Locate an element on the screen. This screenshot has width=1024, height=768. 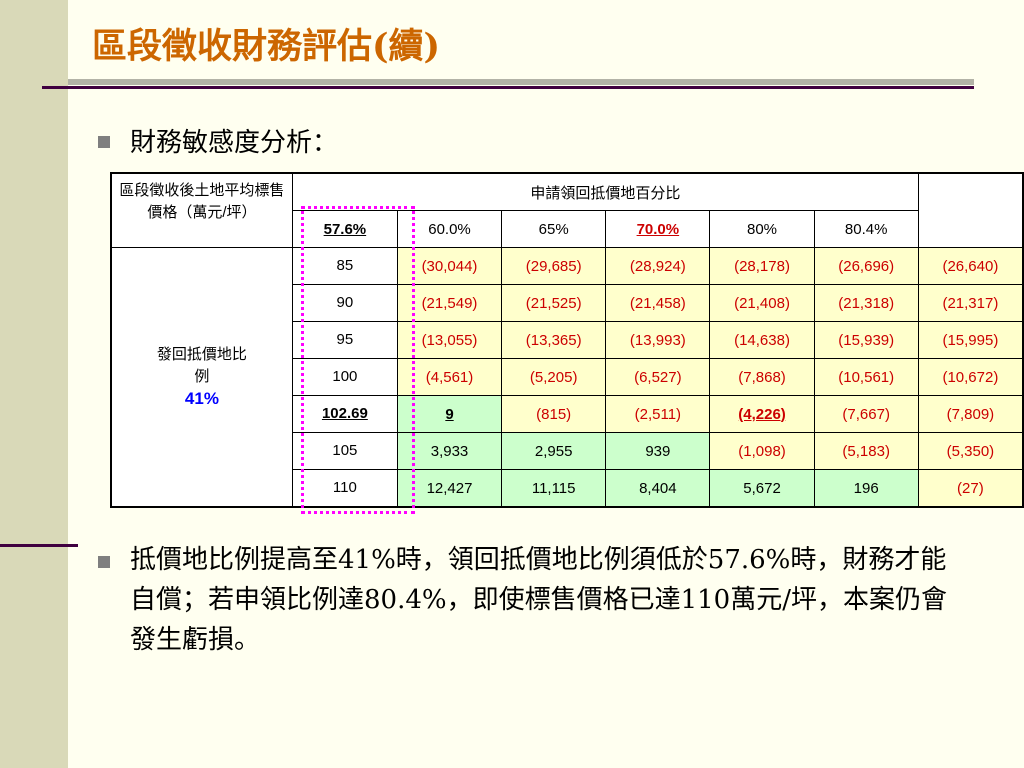
table-cell: 12,427 is located at coordinates (449, 488).